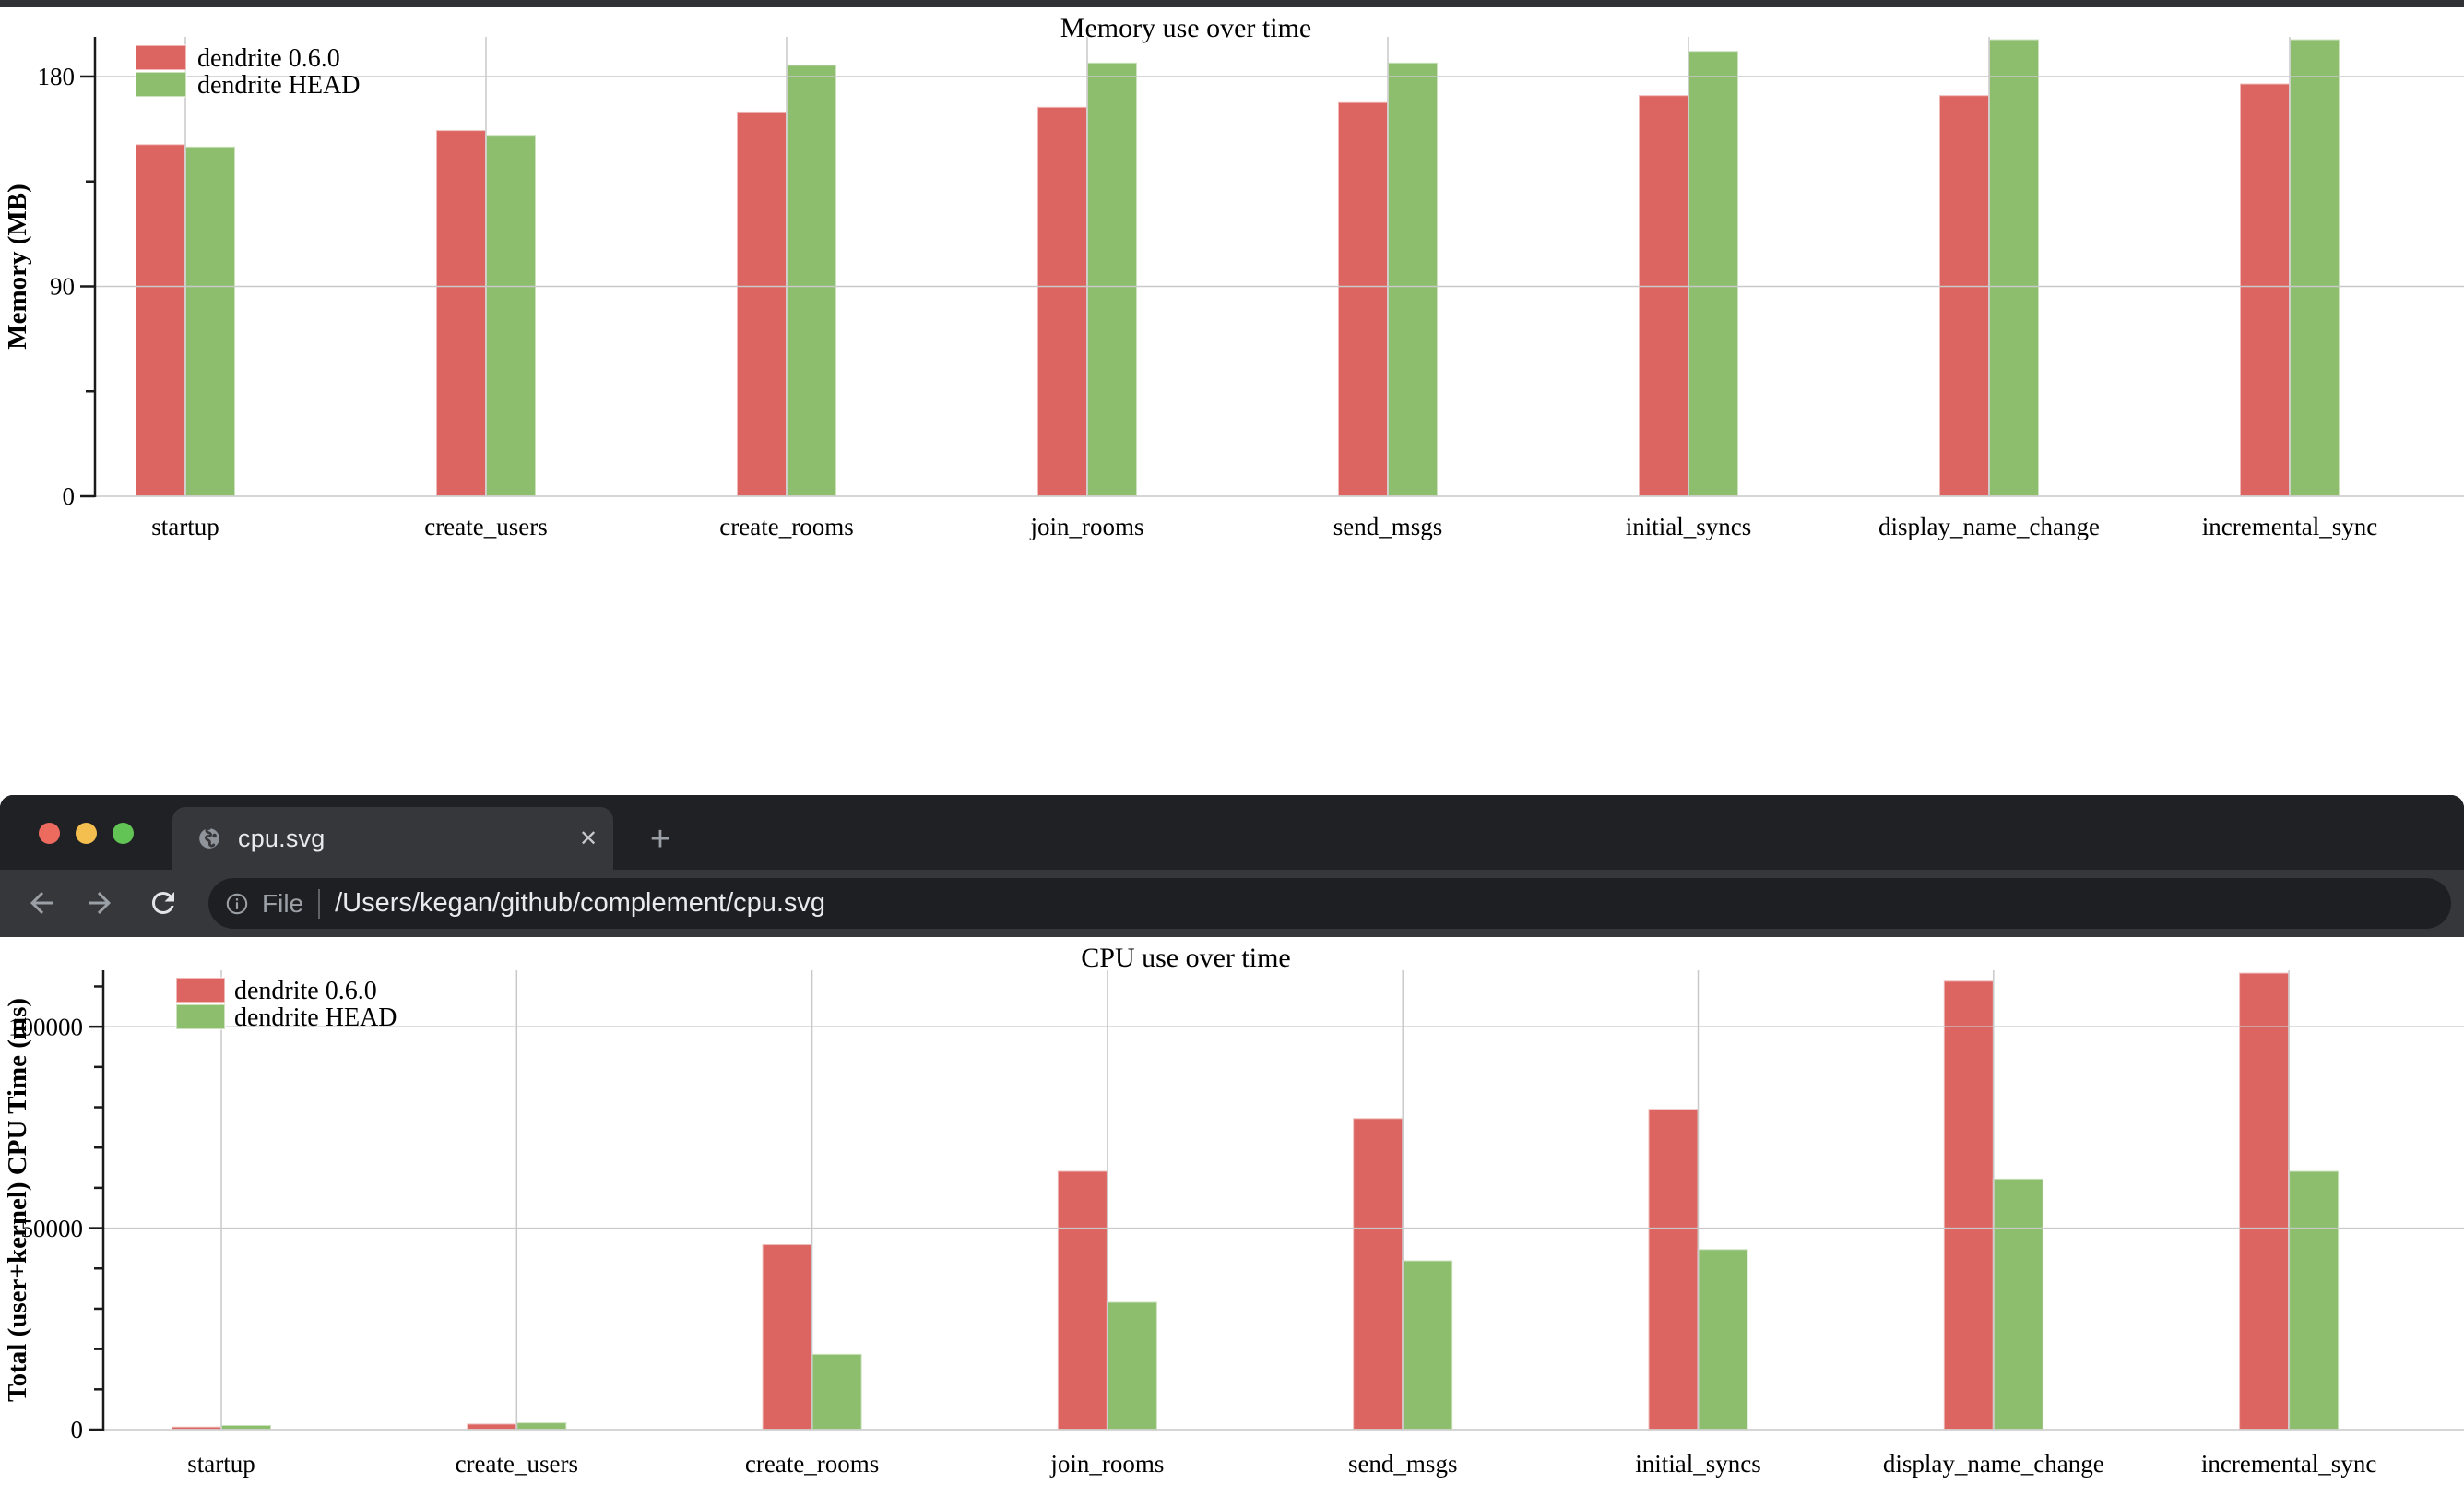 The image size is (2464, 1496). I want to click on y-tick-label: 100000, so click(46, 1026).